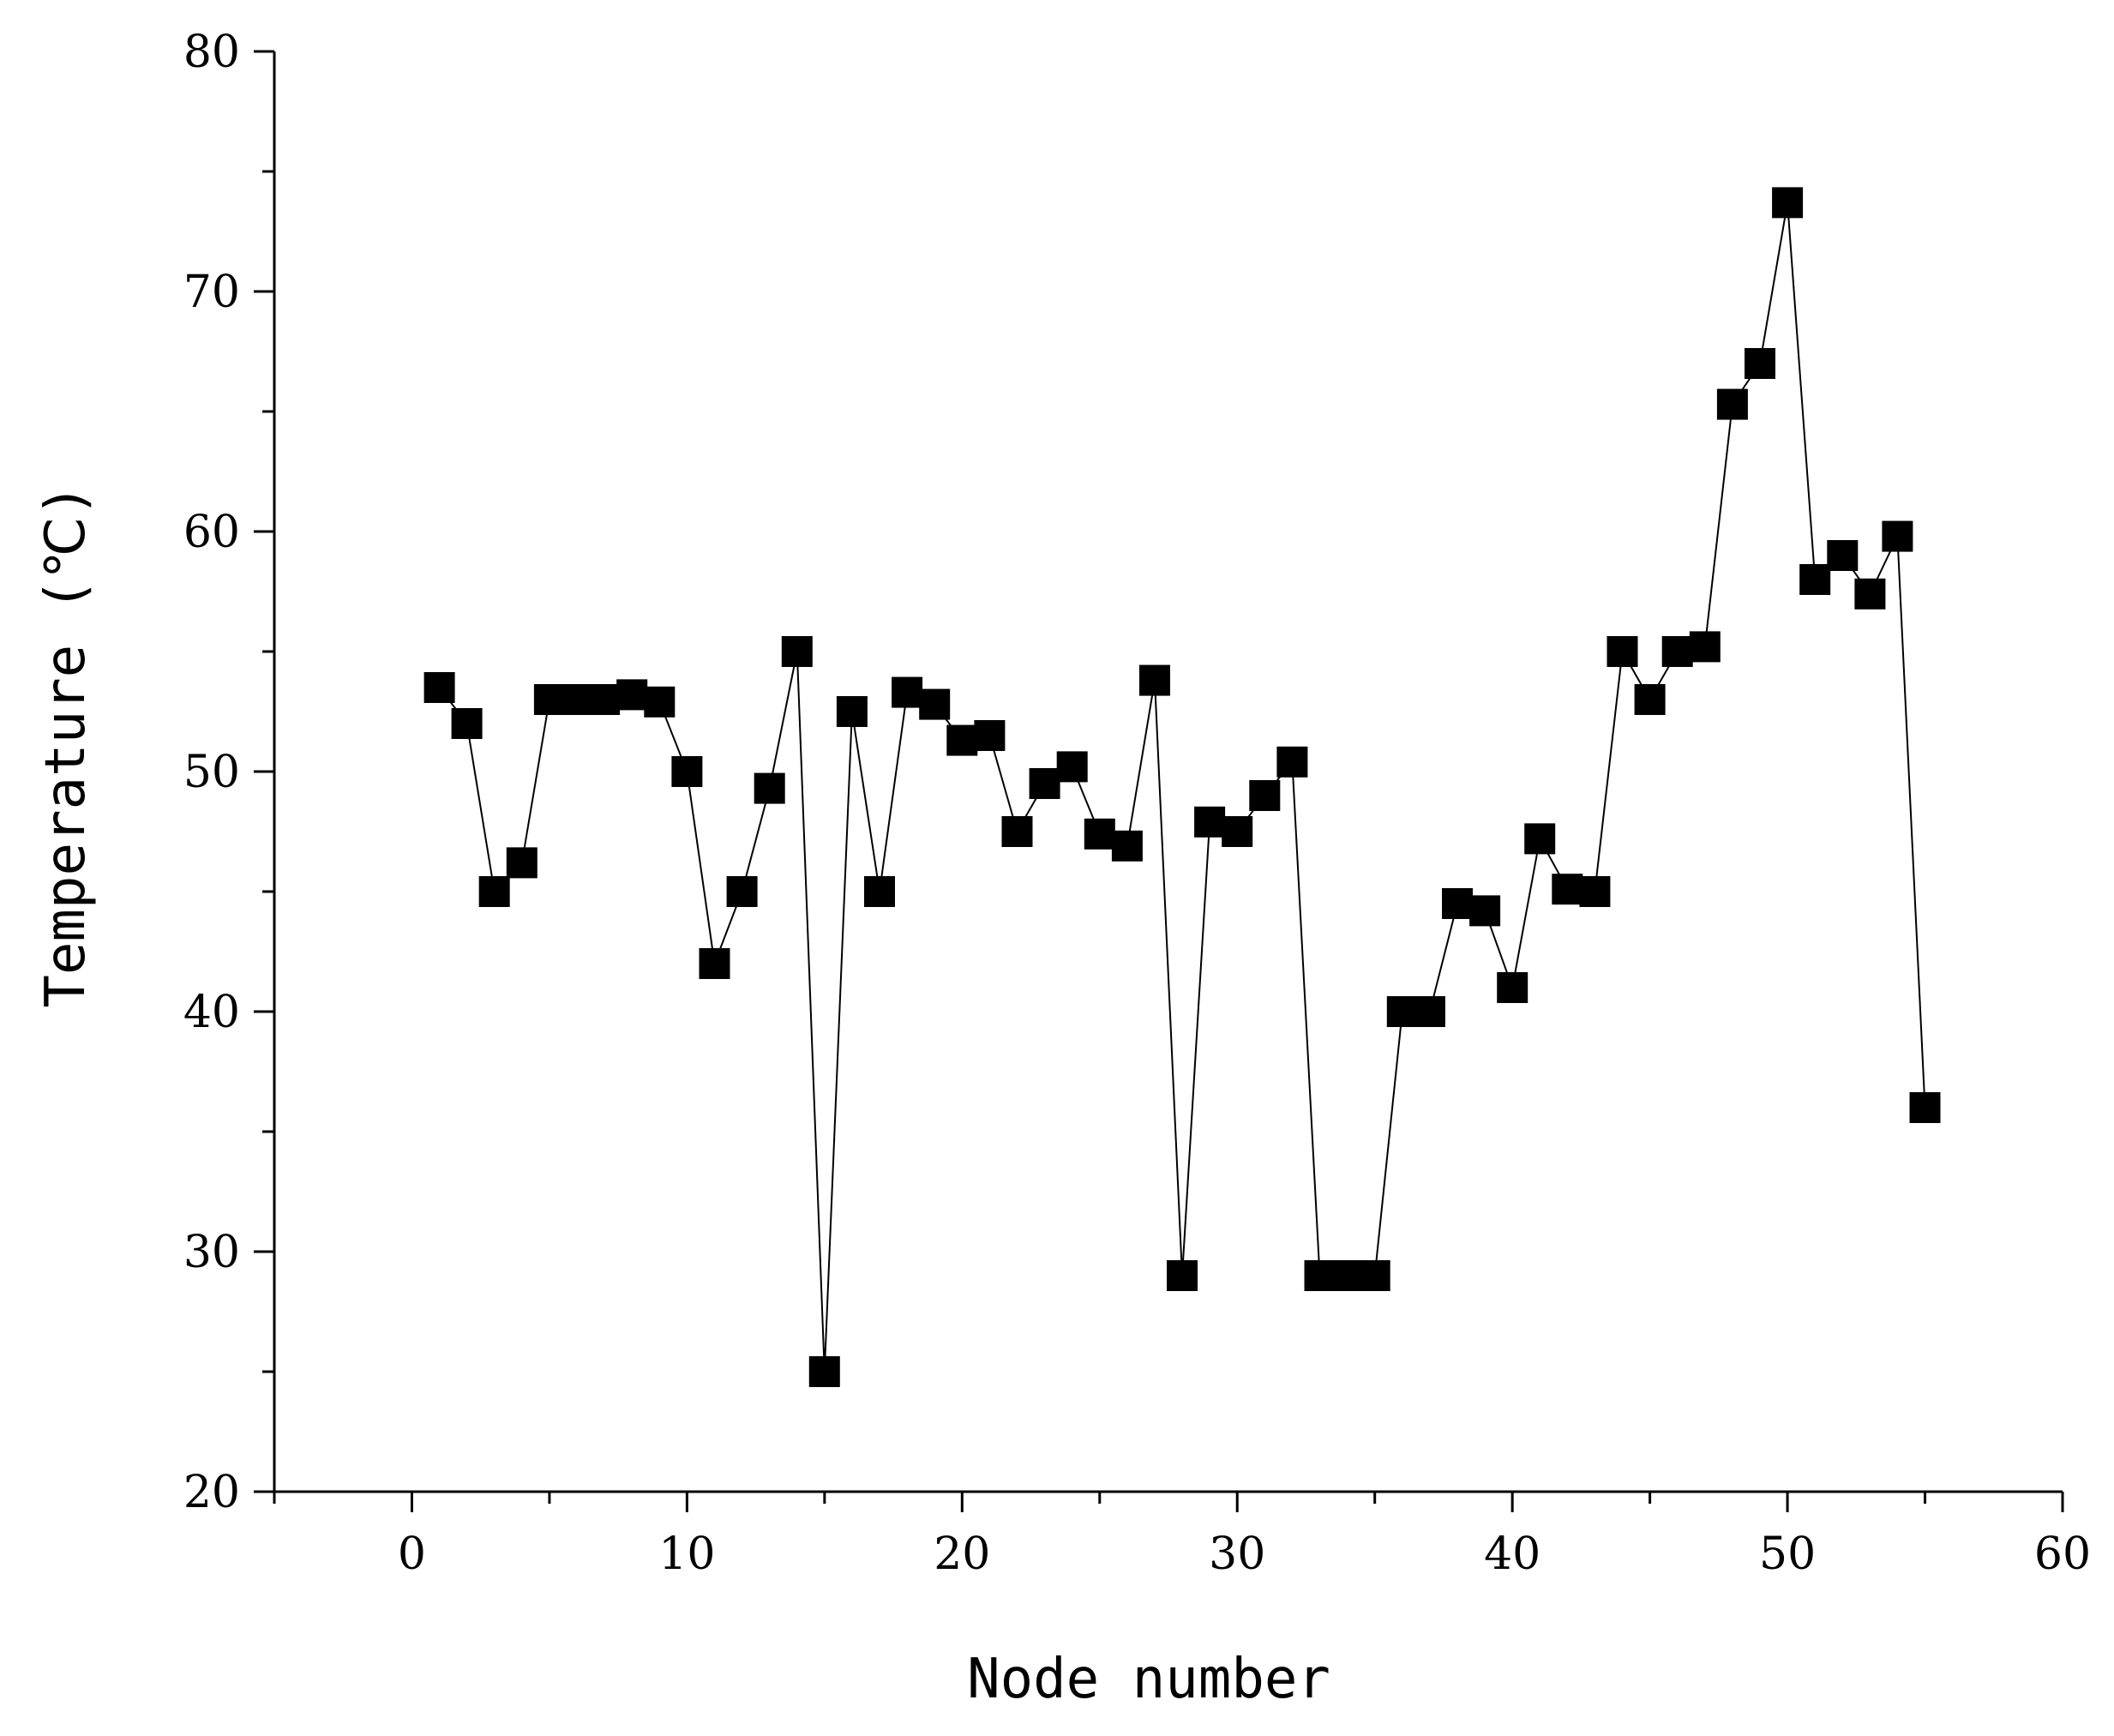 This screenshot has width=2114, height=1736. I want to click on y-axis-title: Temperature (℃), so click(66, 745).